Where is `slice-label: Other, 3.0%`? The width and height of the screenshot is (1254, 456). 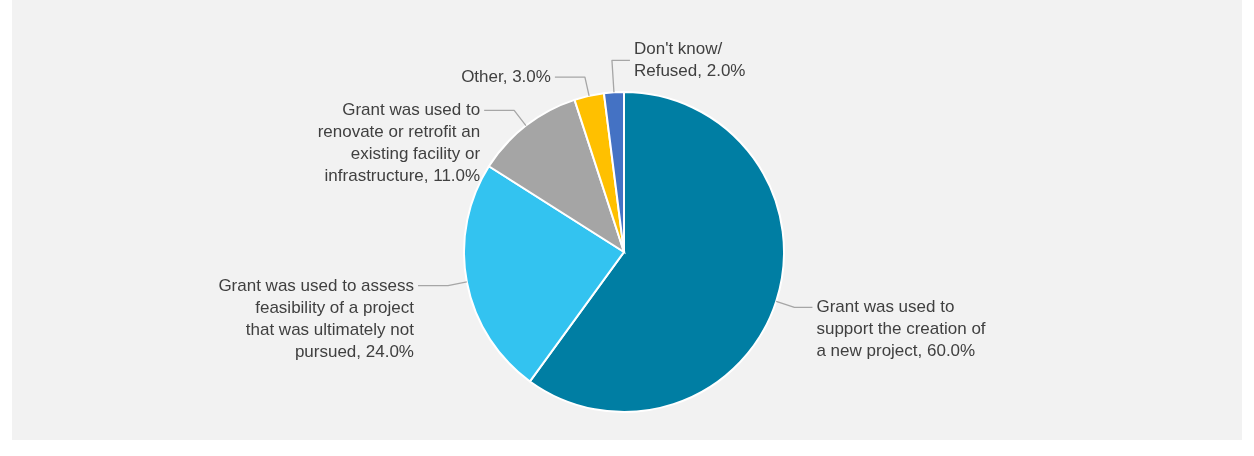 slice-label: Other, 3.0% is located at coordinates (506, 77).